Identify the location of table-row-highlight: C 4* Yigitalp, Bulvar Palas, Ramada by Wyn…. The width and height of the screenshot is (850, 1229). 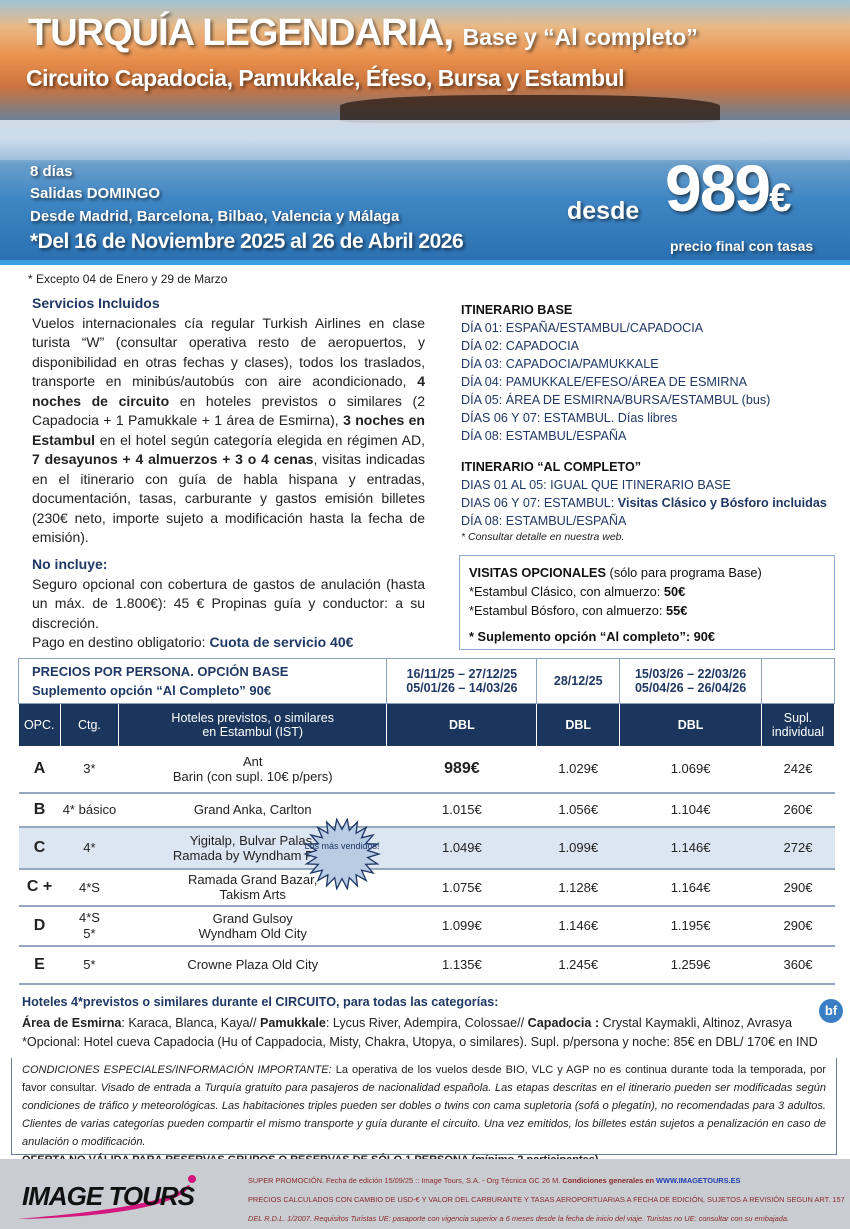
(426, 848).